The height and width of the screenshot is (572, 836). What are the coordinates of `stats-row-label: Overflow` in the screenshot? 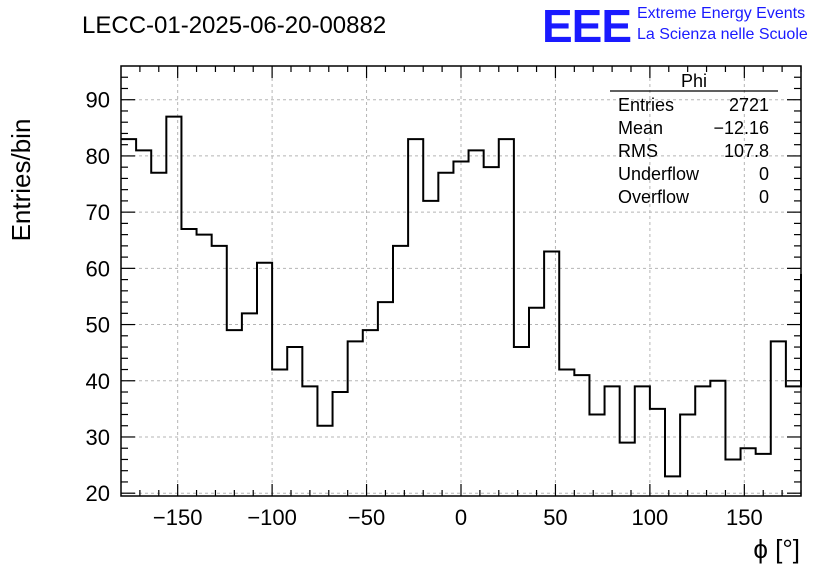 It's located at (654, 197).